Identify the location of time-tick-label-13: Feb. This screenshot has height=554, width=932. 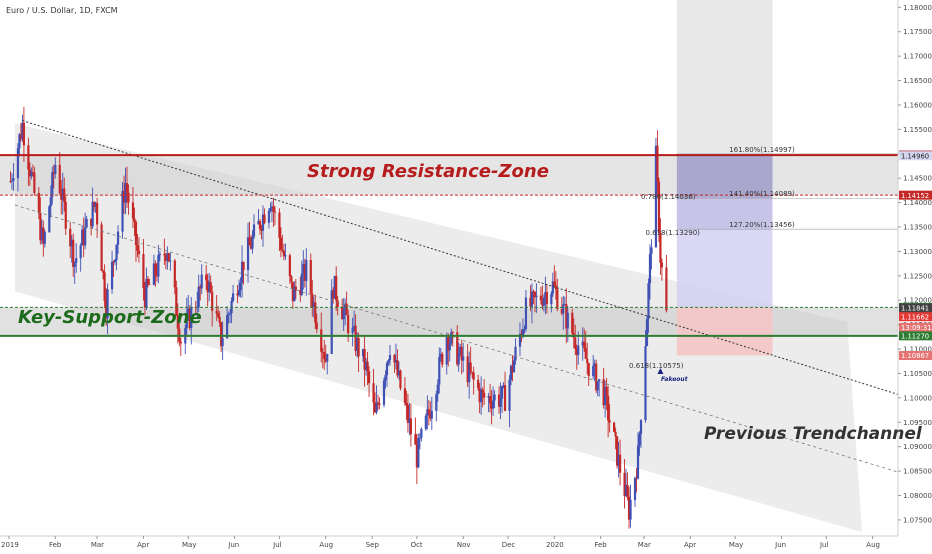
(600, 545).